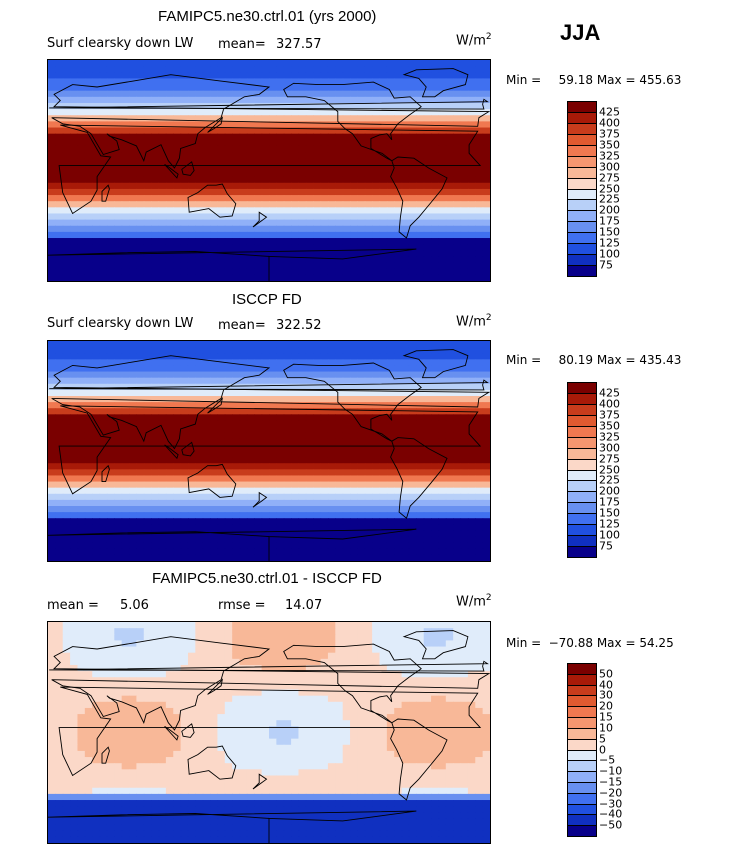 This screenshot has width=733, height=852. What do you see at coordinates (609, 221) in the screenshot?
I see `colorbar-tick-label: 175` at bounding box center [609, 221].